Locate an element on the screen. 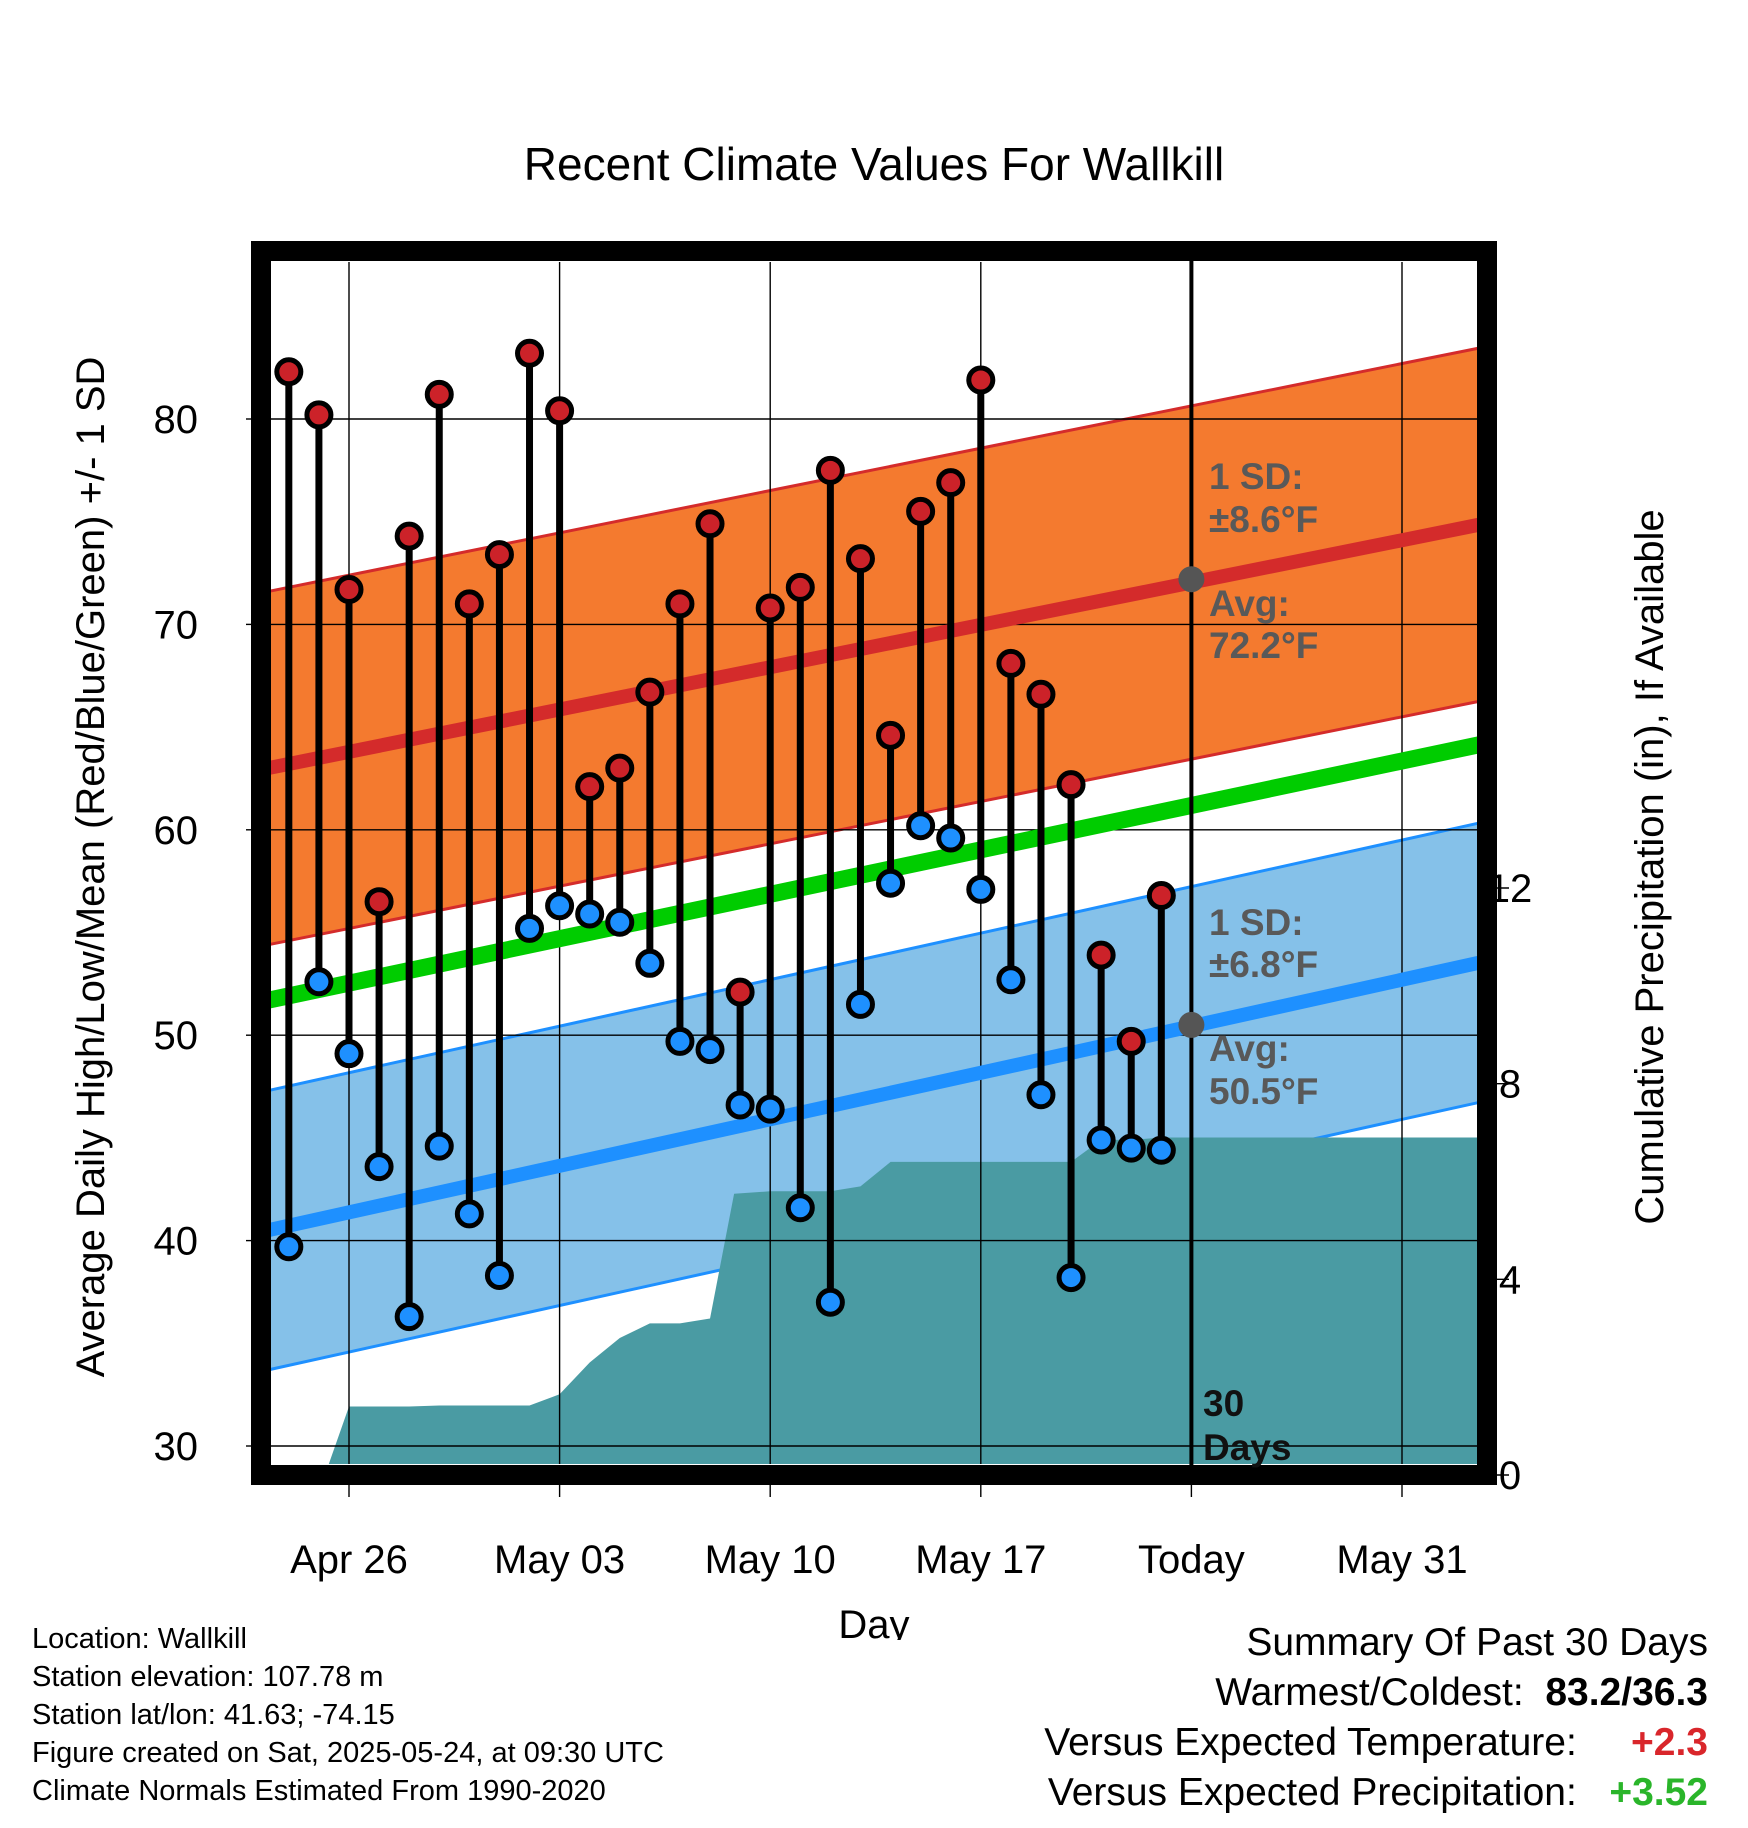  y2tick-label: 0 is located at coordinates (1510, 1476).